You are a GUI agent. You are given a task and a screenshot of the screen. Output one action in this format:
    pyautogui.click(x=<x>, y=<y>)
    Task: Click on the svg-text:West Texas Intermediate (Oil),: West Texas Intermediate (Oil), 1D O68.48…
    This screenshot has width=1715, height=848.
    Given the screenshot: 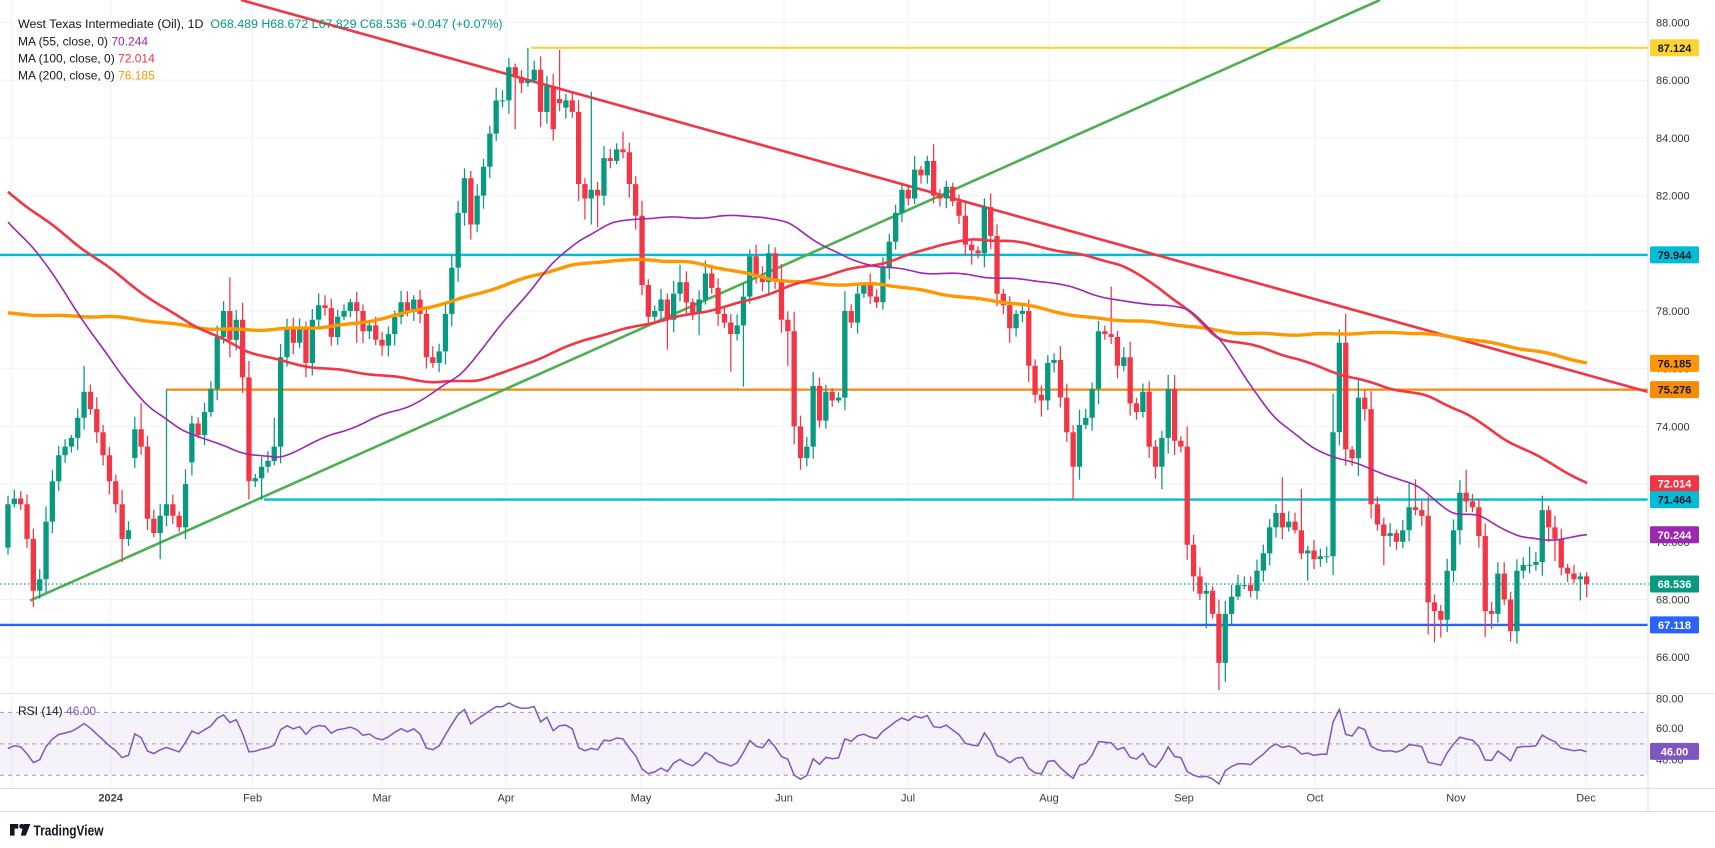 What is the action you would take?
    pyautogui.click(x=260, y=24)
    